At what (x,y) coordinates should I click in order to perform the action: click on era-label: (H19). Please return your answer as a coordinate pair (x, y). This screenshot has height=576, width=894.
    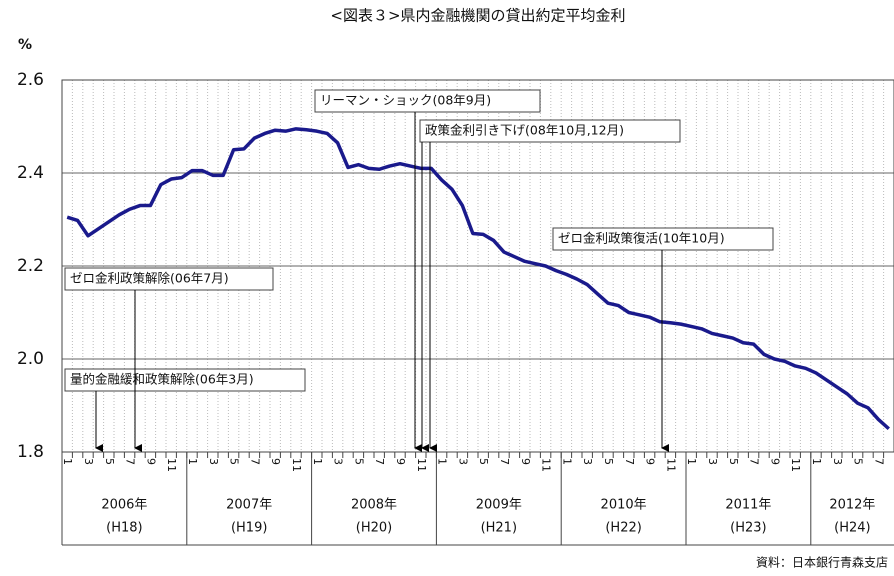
    Looking at the image, I should click on (249, 528).